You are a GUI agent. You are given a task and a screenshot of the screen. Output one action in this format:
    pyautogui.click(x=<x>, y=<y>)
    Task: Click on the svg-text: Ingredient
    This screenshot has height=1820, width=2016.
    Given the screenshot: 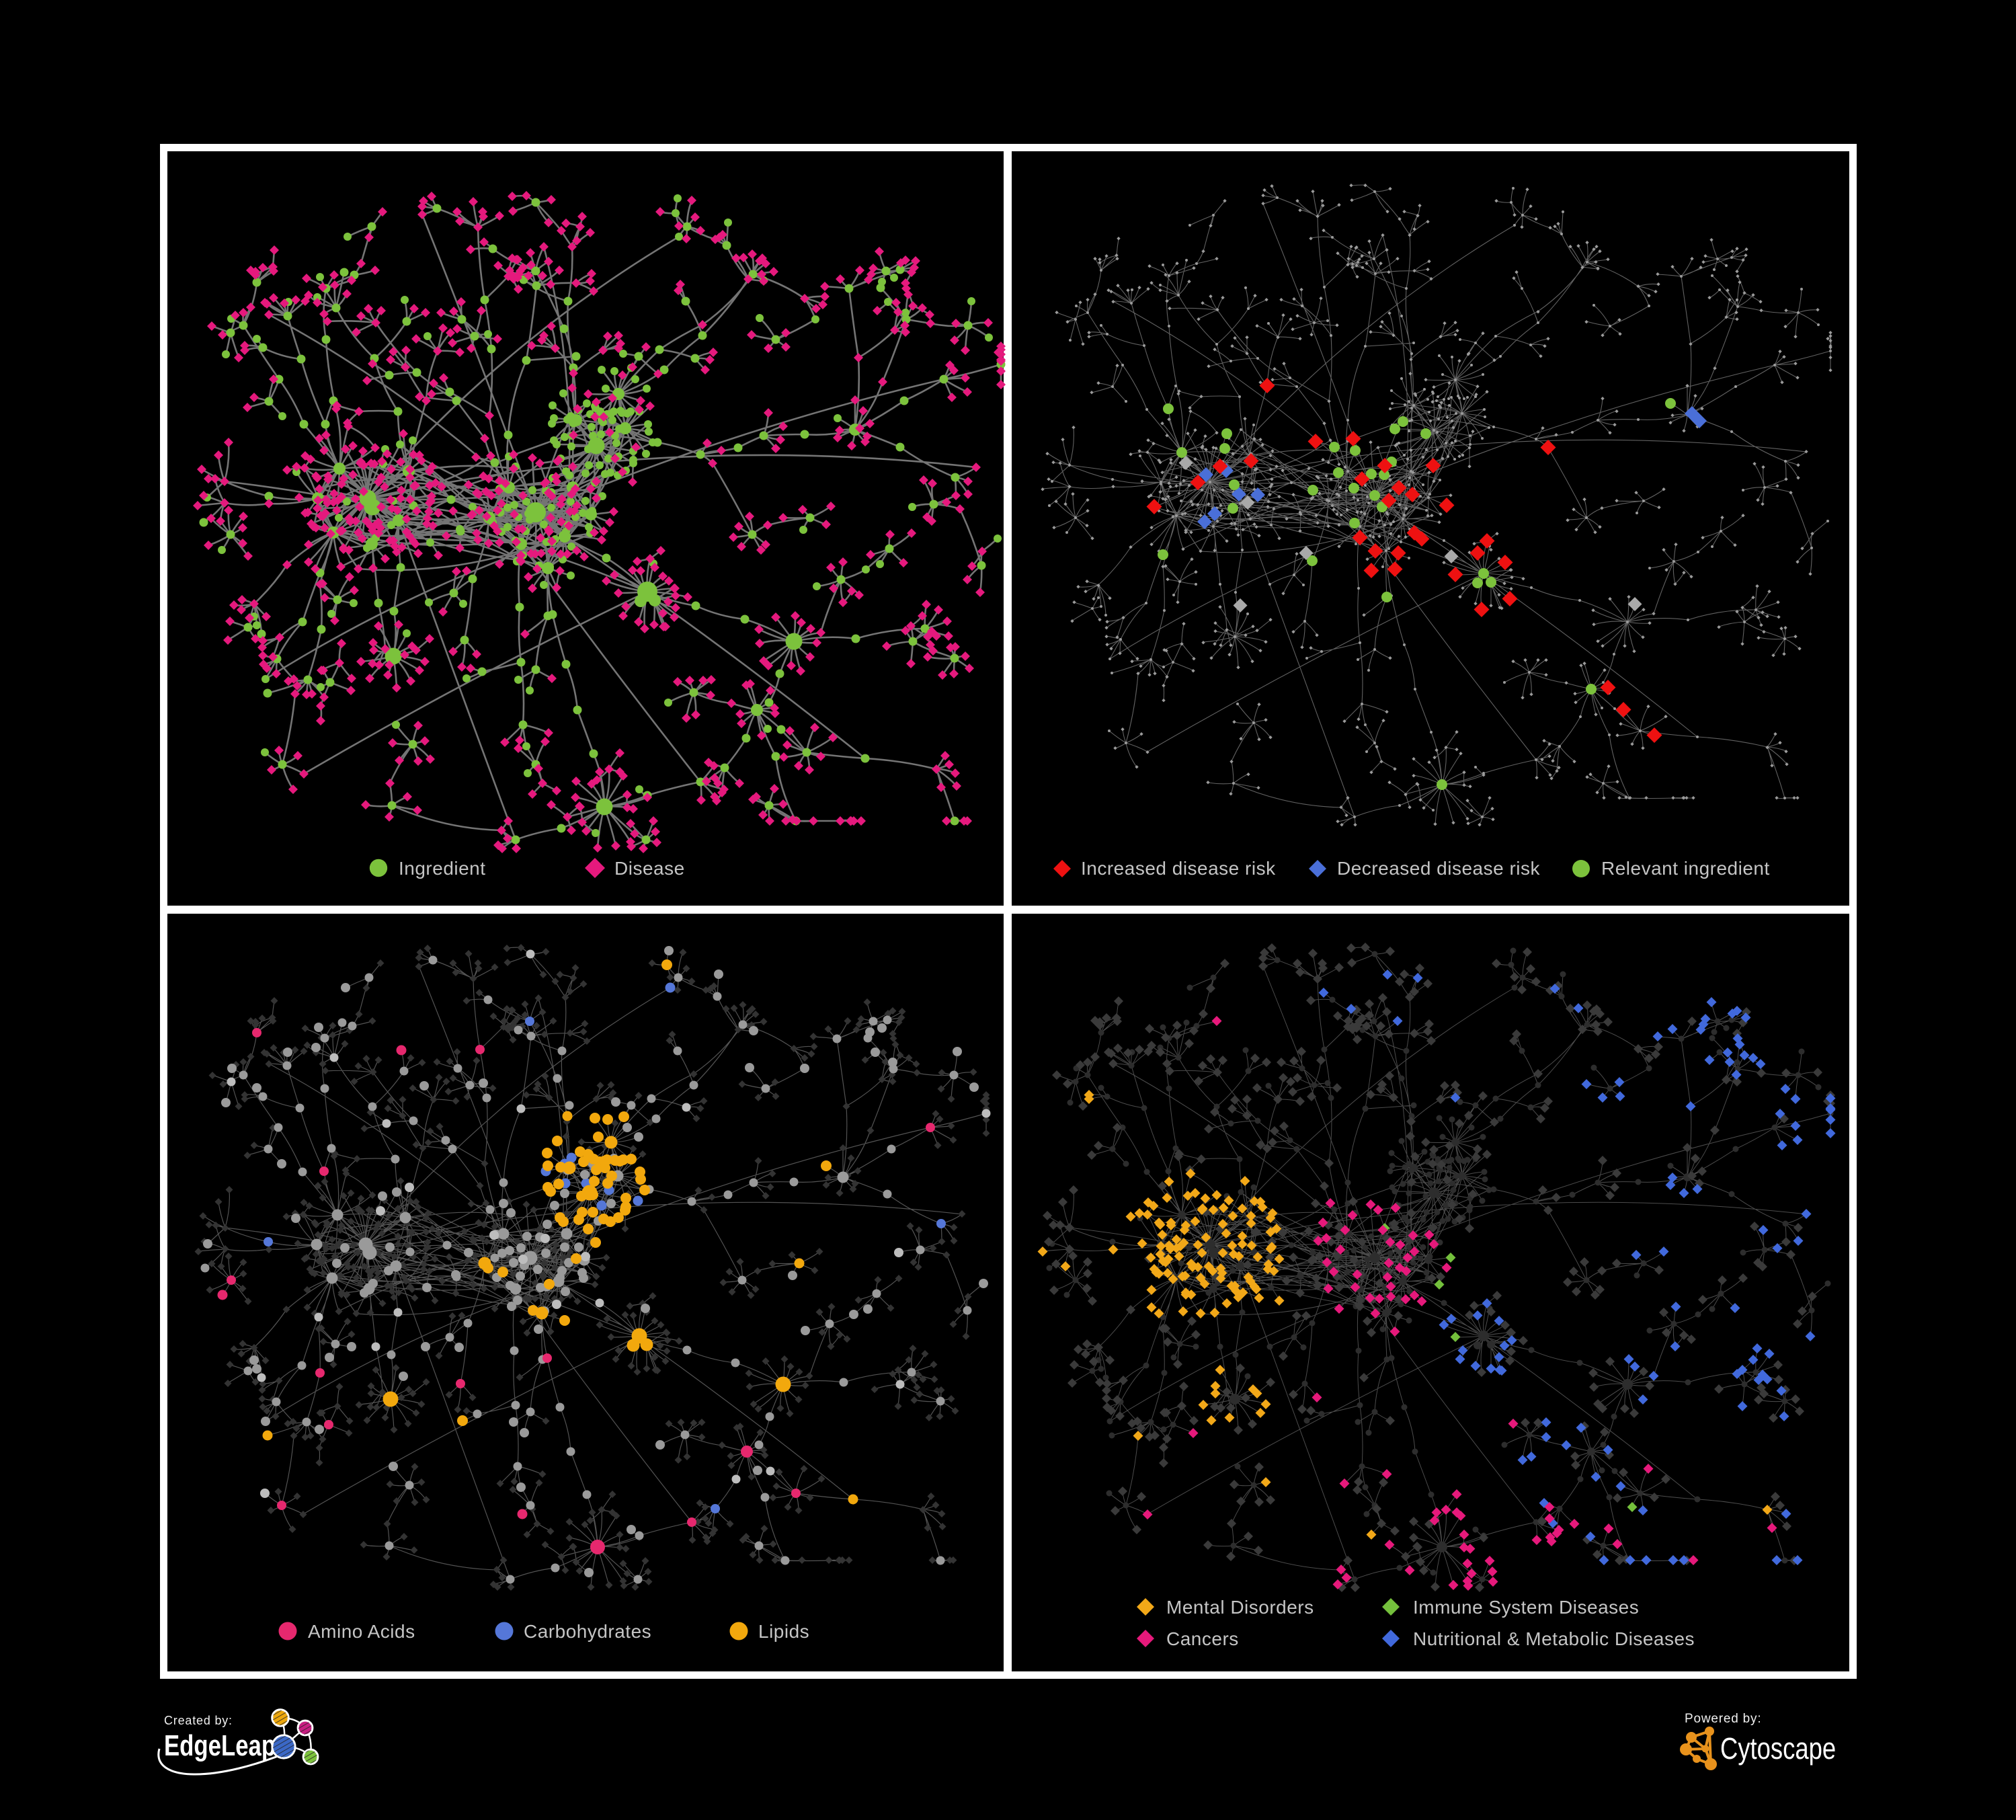 What is the action you would take?
    pyautogui.click(x=442, y=868)
    